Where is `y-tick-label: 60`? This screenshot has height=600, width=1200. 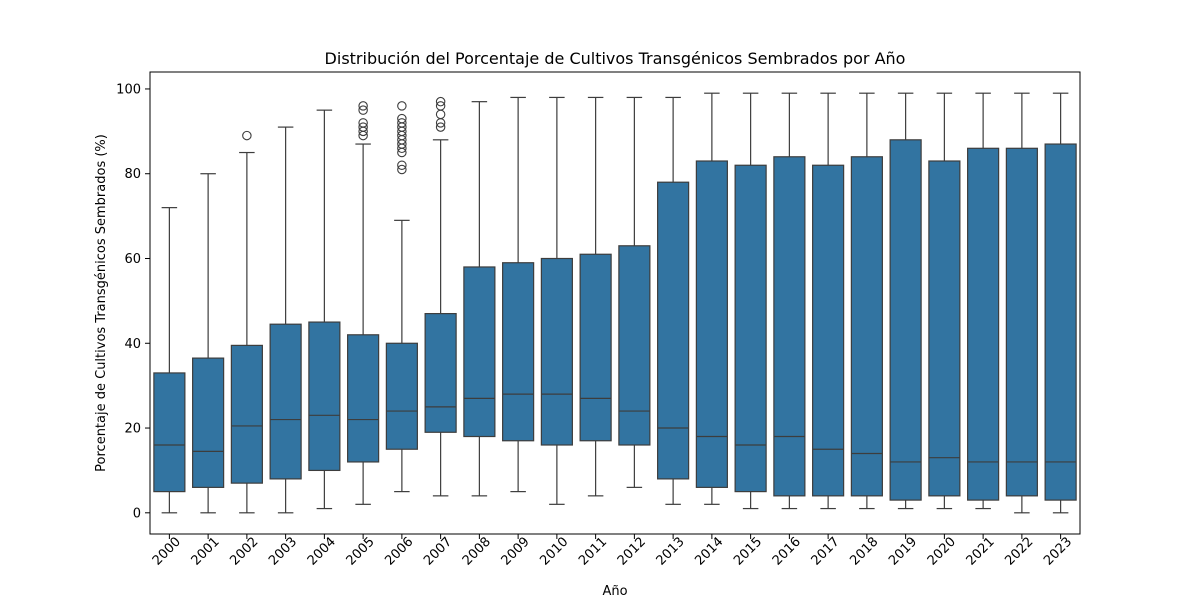 y-tick-label: 60 is located at coordinates (132, 259).